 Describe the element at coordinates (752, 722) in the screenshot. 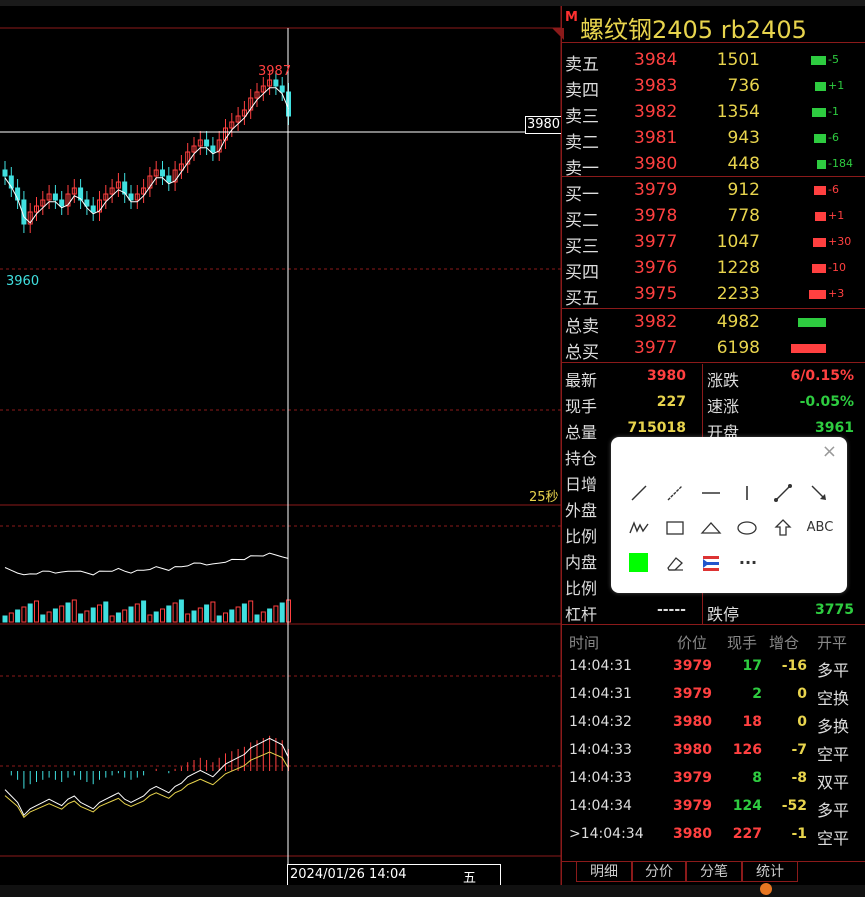

I see `tick-volume: 18` at that location.